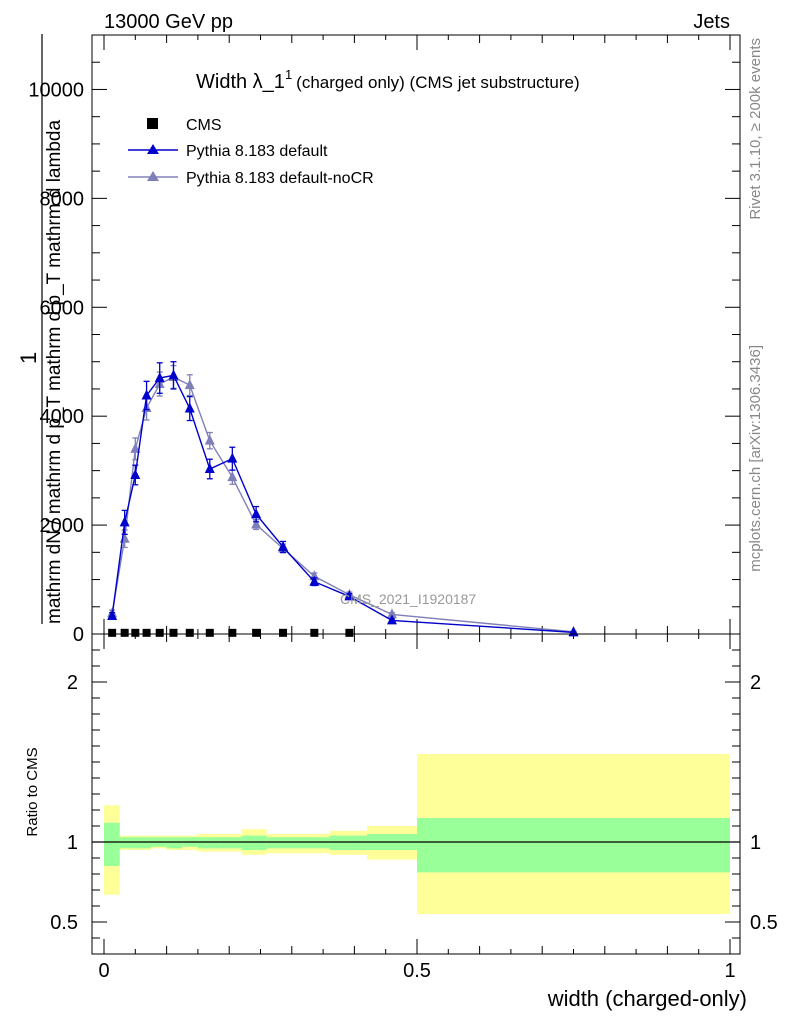  Describe the element at coordinates (62, 199) in the screenshot. I see `main-y-tick-label: 8000` at that location.